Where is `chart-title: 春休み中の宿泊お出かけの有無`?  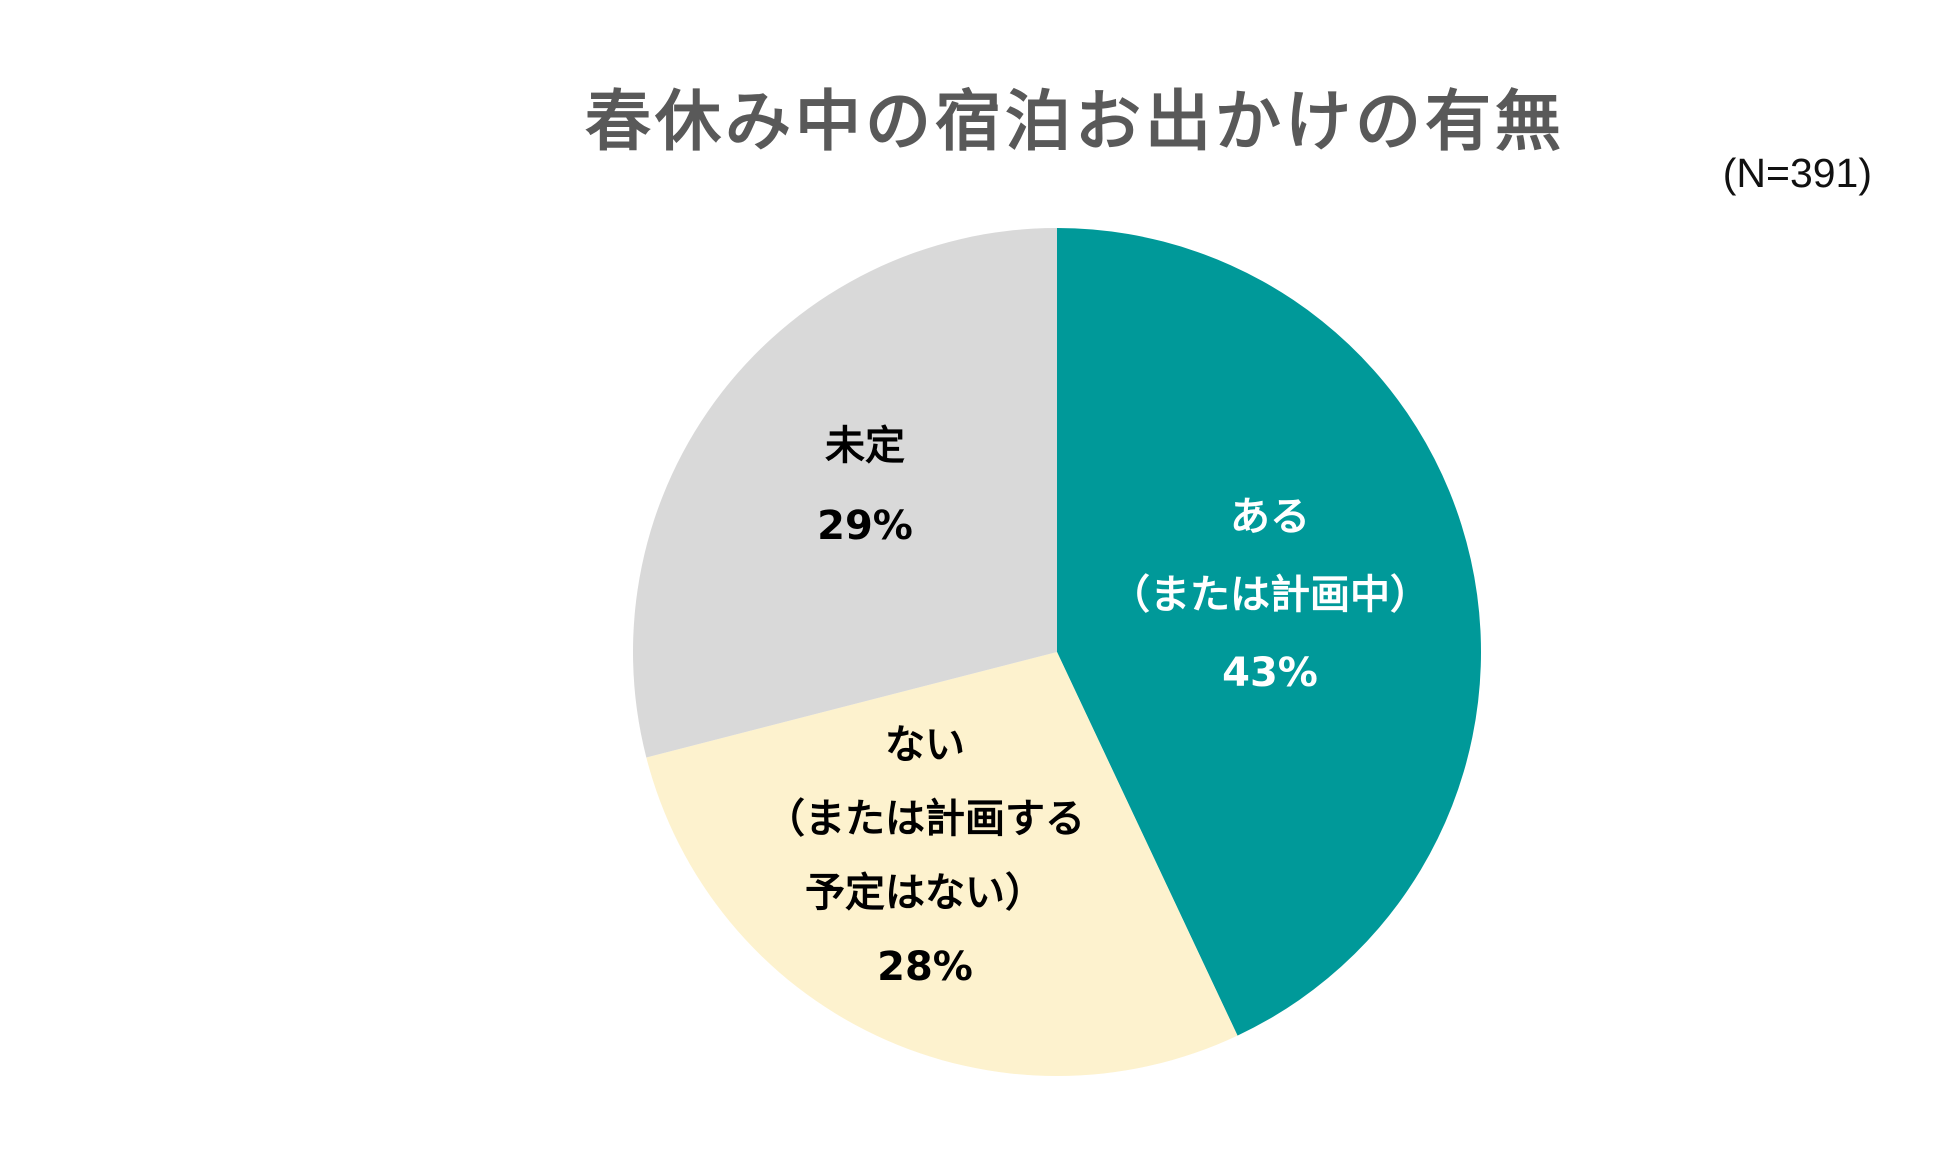
chart-title: 春休み中の宿泊お出かけの有無 is located at coordinates (1075, 121).